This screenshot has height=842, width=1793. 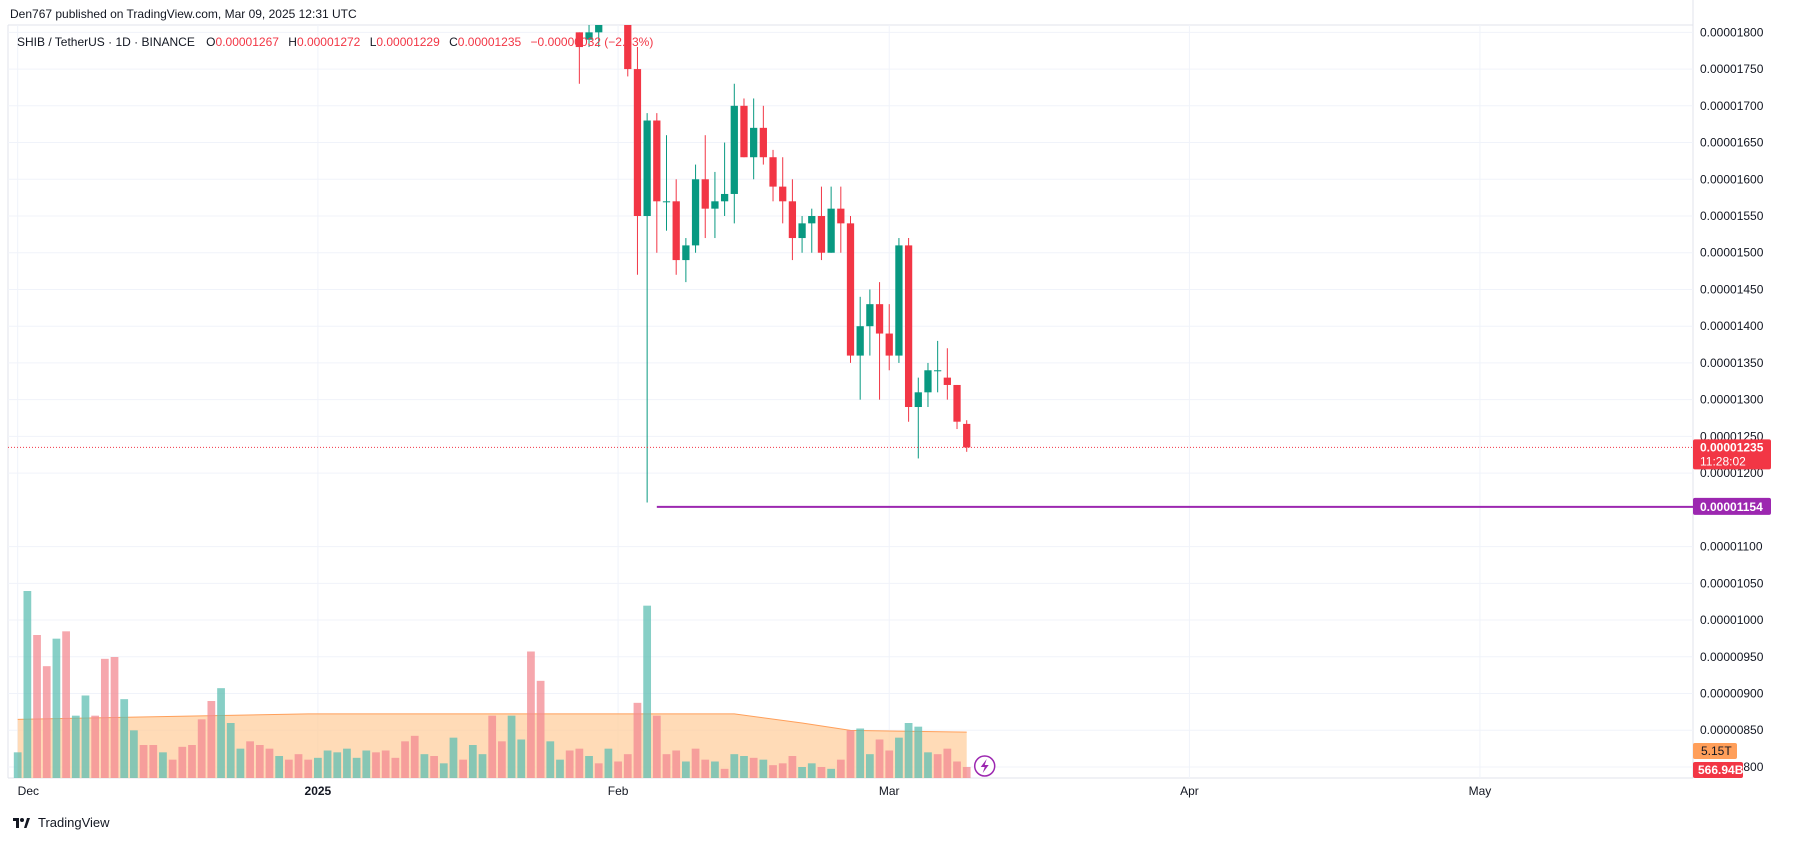 What do you see at coordinates (984, 766) in the screenshot?
I see `lightning-icon` at bounding box center [984, 766].